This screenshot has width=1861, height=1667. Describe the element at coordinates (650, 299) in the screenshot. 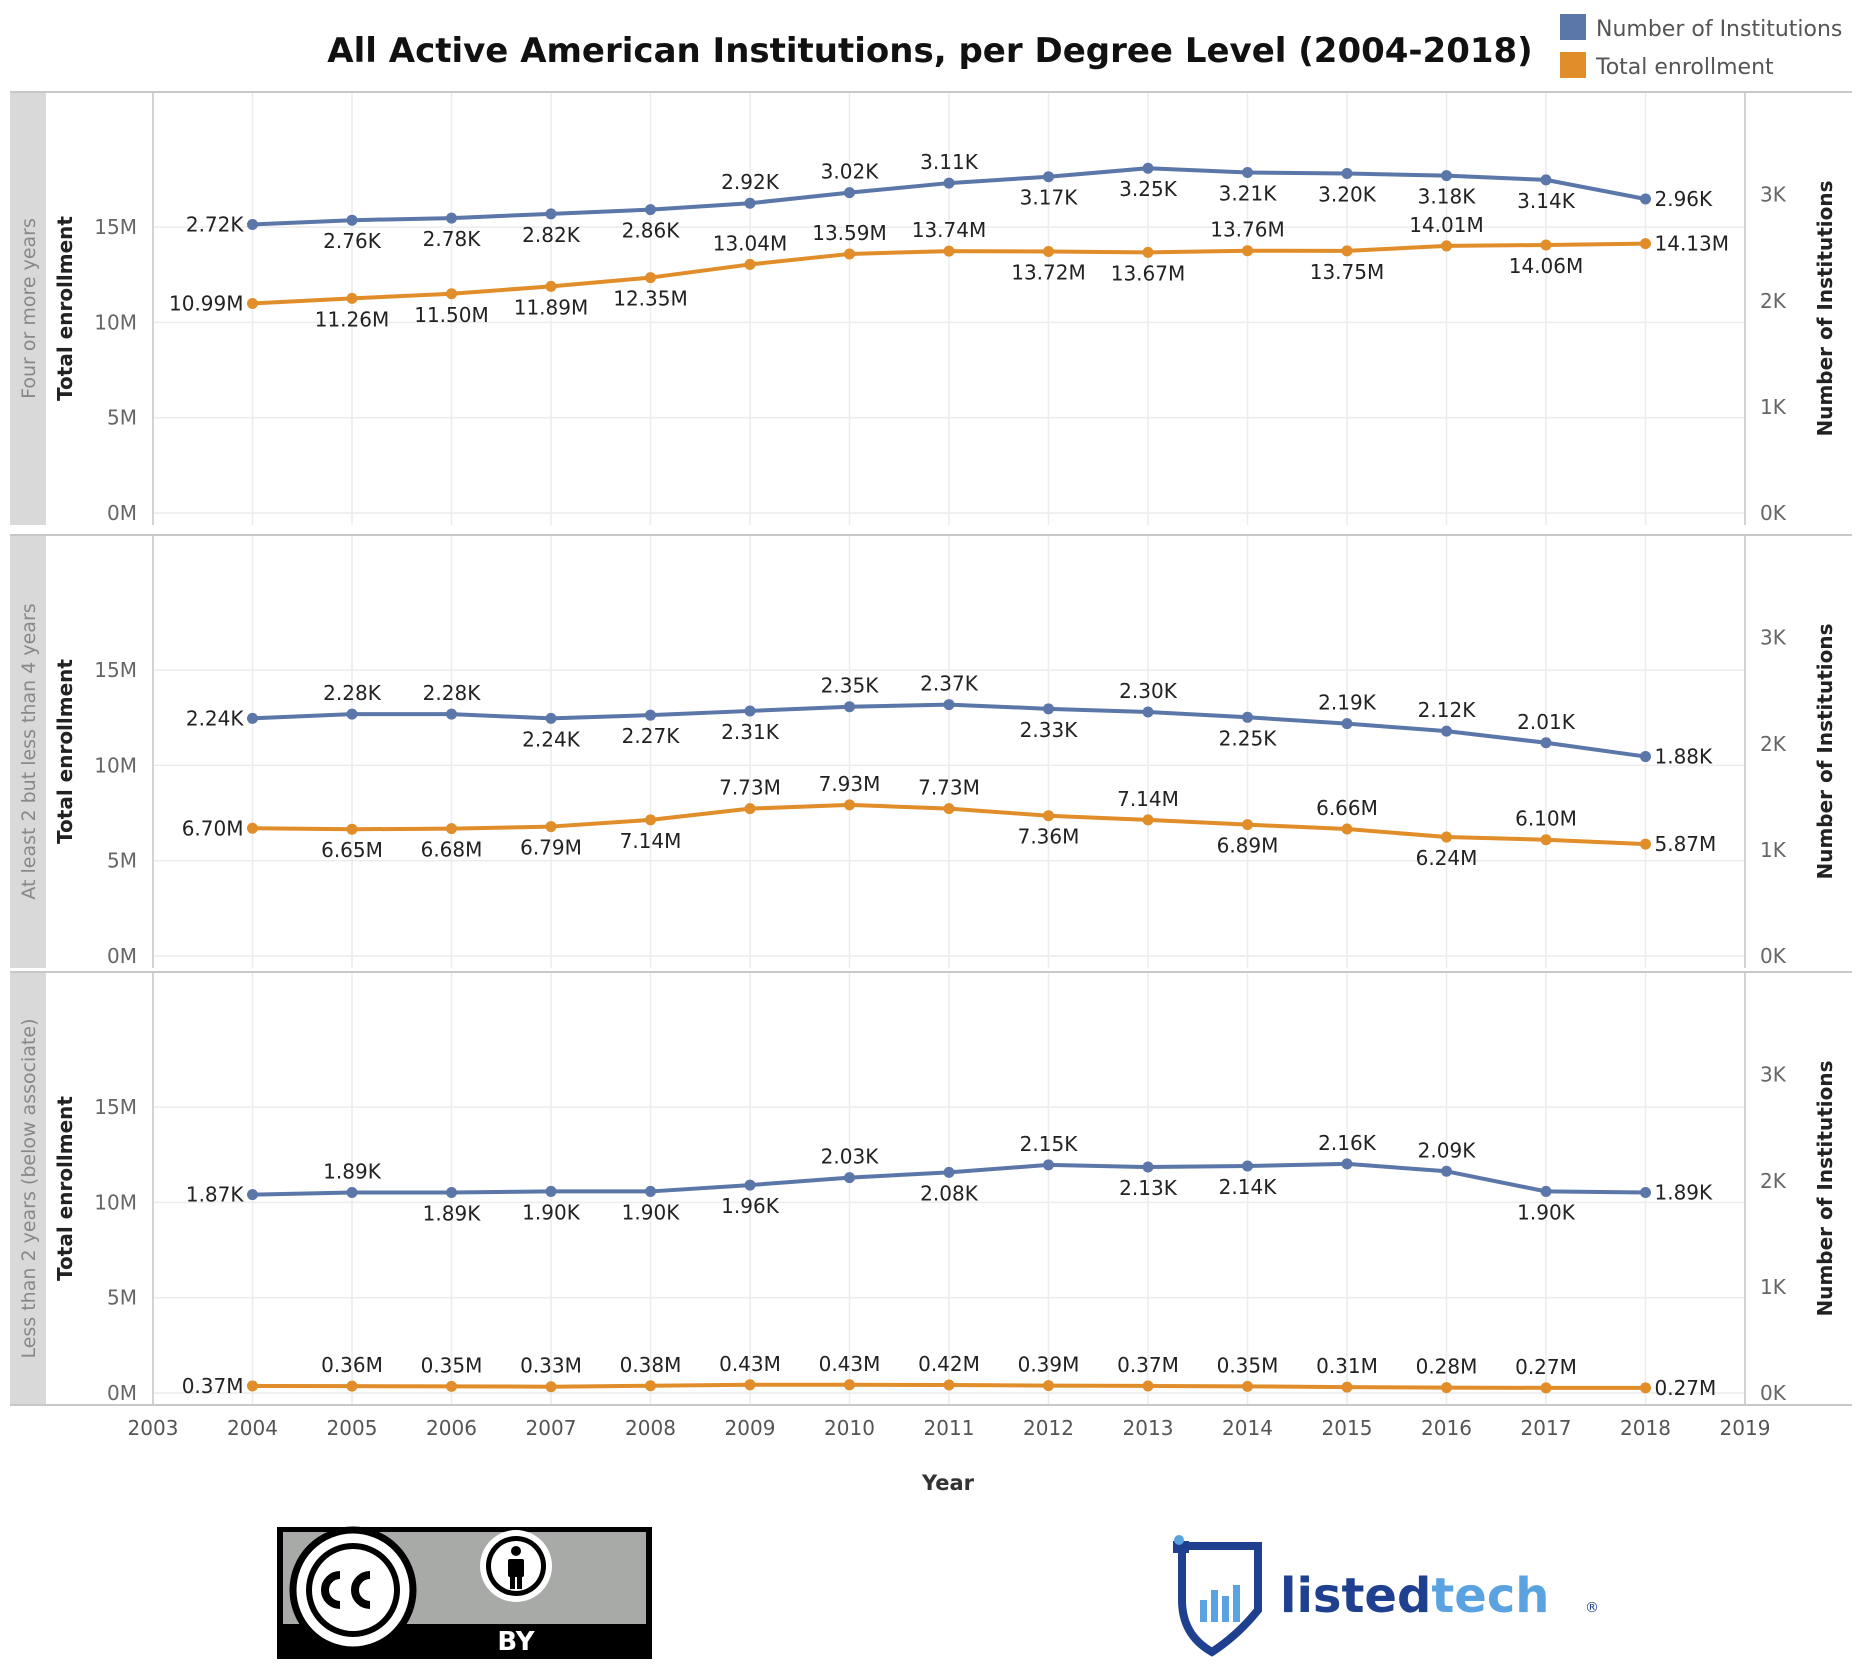

I see `data-label: 12.35M` at that location.